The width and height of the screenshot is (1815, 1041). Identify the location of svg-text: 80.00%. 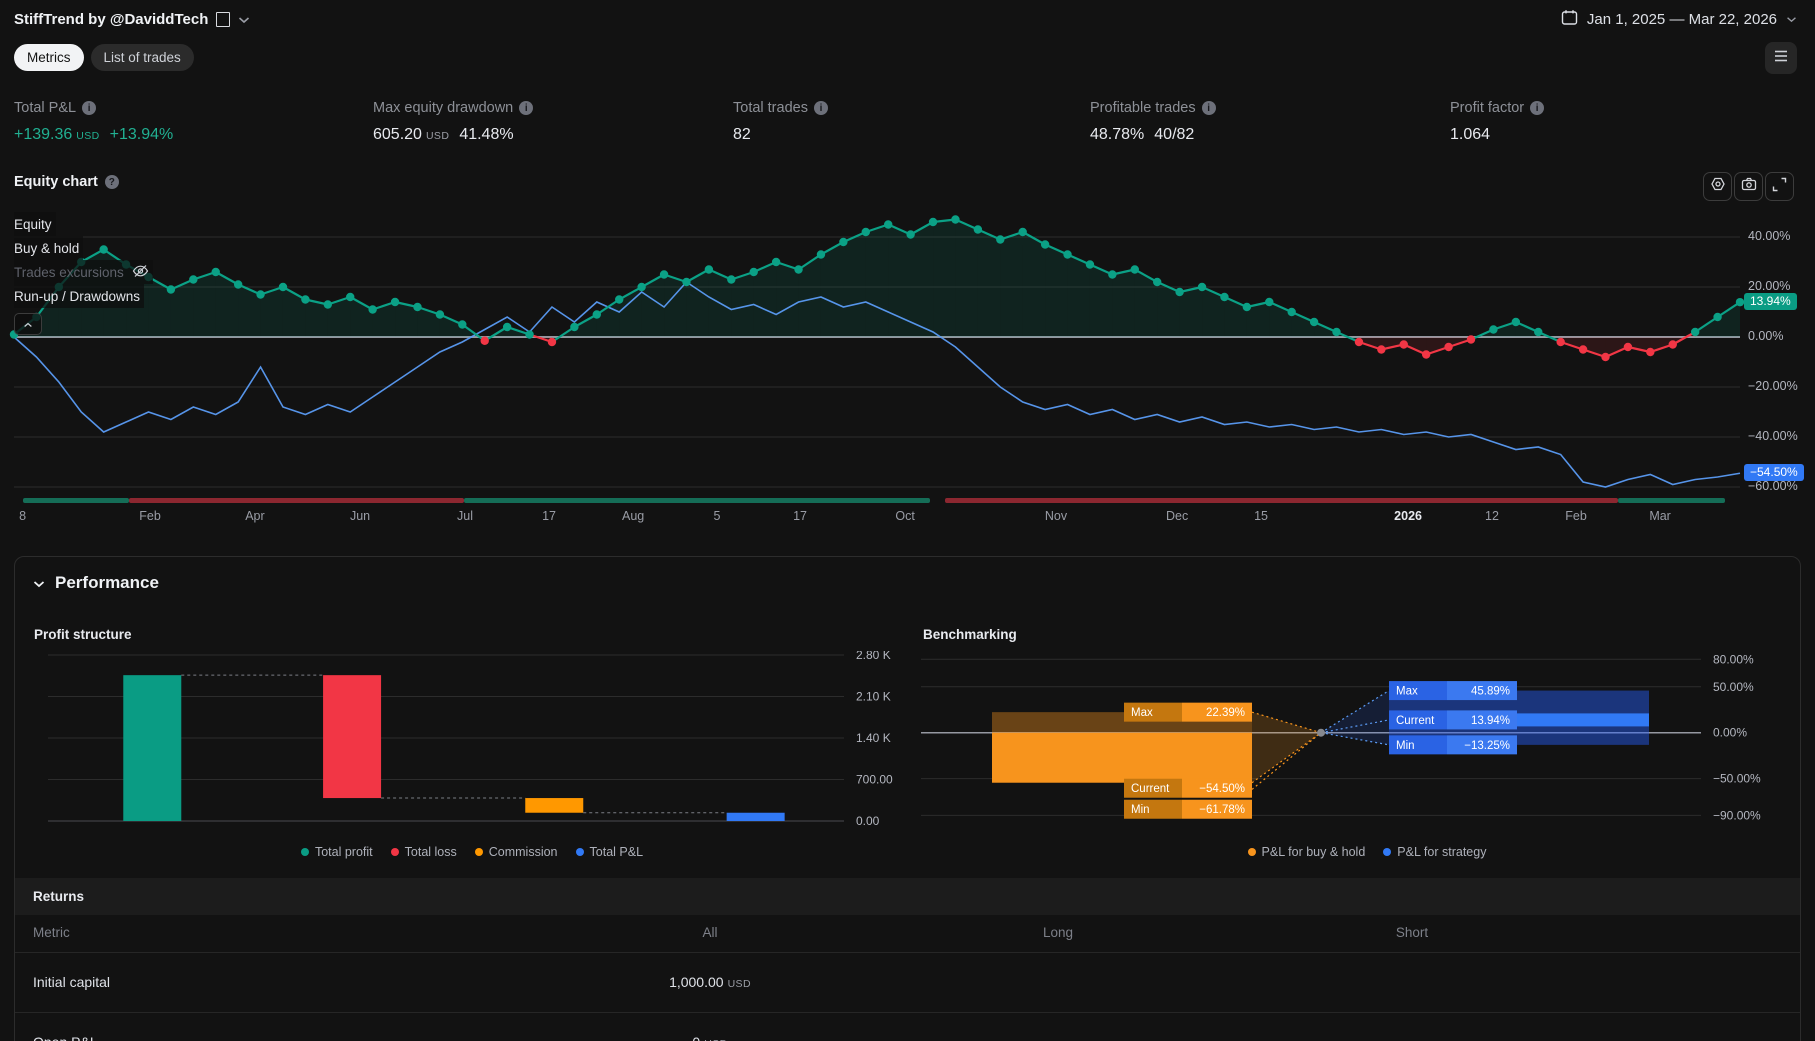
(1733, 659).